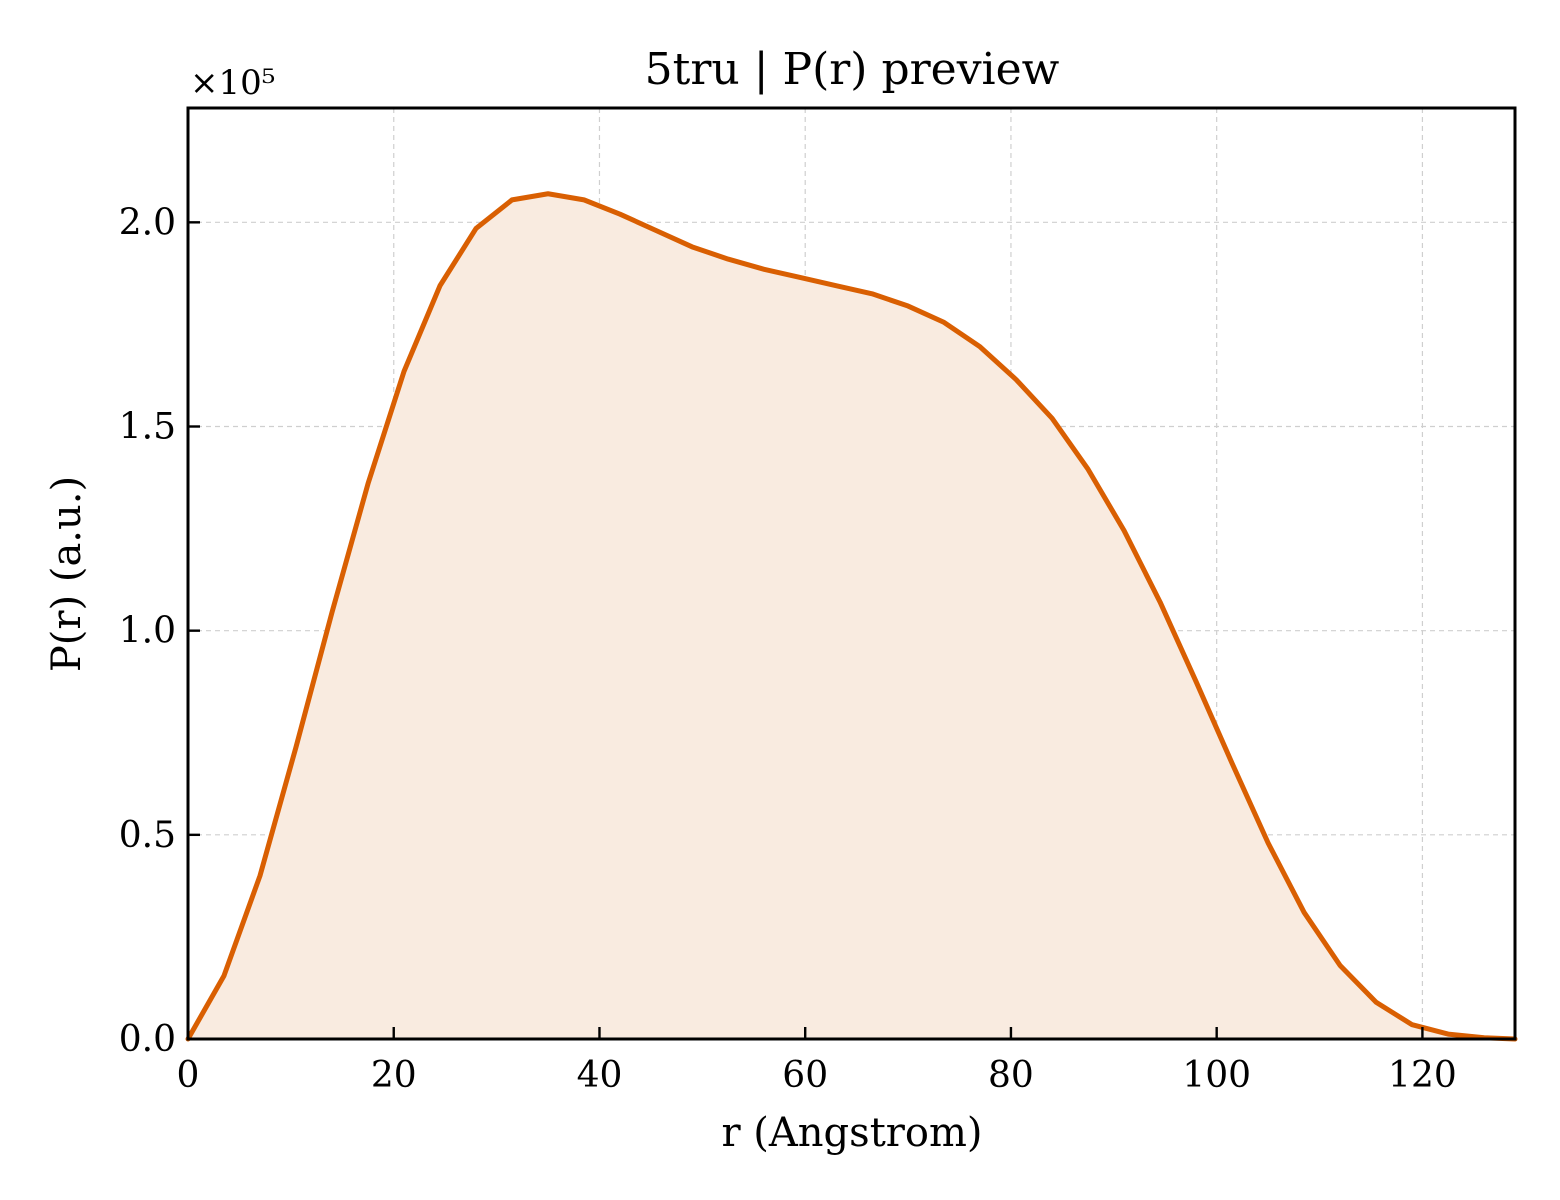  I want to click on y-multiplier-label: ×10⁵, so click(232, 83).